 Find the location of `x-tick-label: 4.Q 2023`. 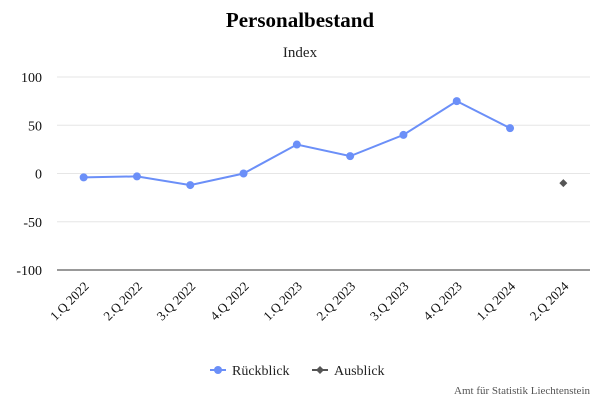

x-tick-label: 4.Q 2023 is located at coordinates (442, 301).